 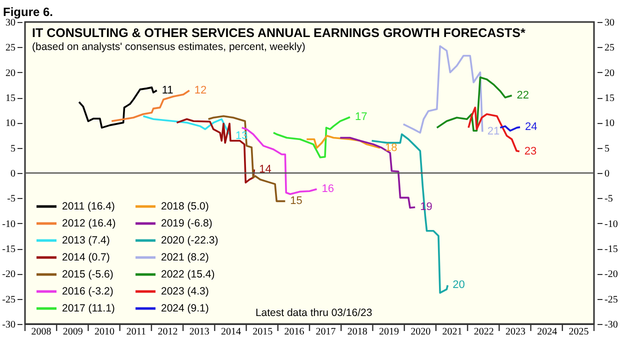 I want to click on x-tick-label: 2018, so click(x=357, y=332).